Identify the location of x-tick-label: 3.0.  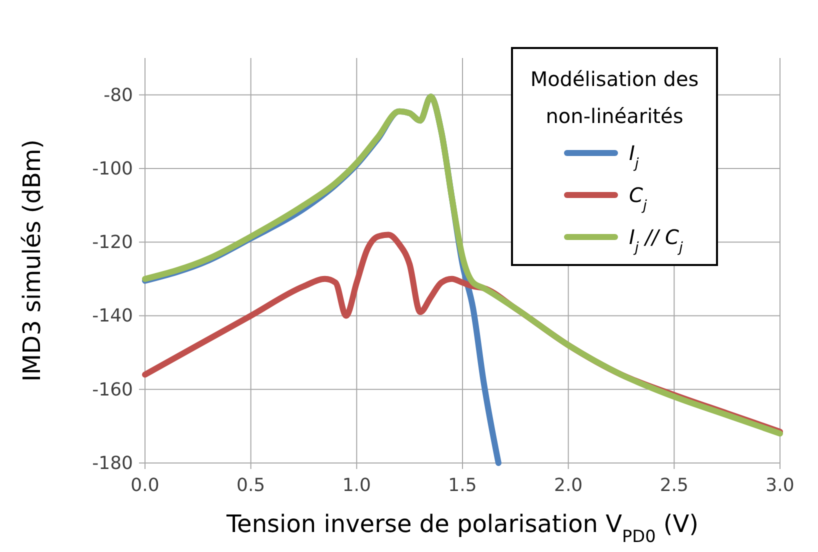
(780, 485).